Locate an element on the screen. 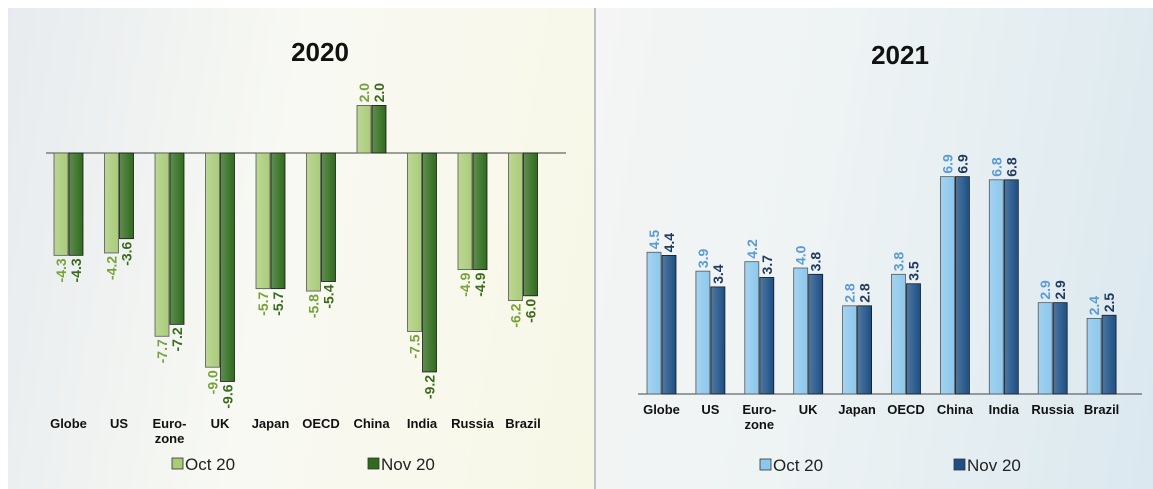  data-label-nov-20-brazil: 2.5 is located at coordinates (1109, 303).